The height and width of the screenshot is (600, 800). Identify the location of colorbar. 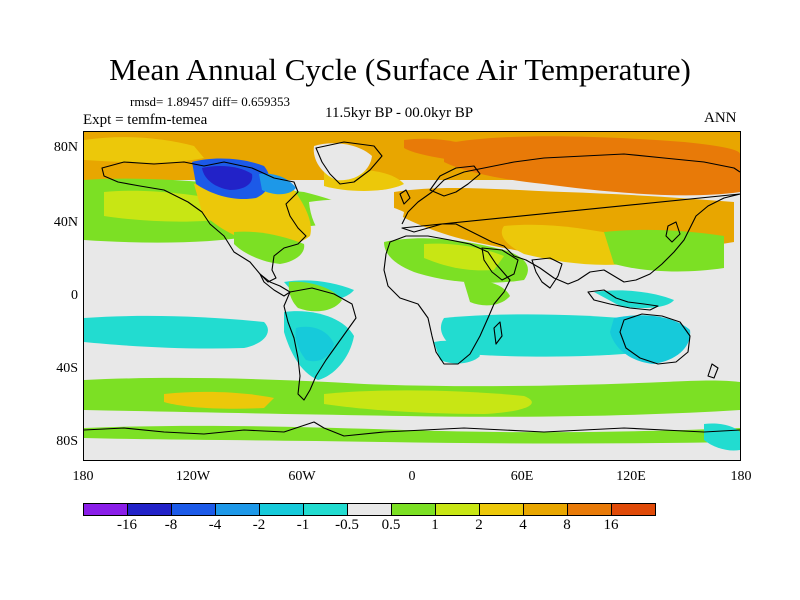
(369, 509).